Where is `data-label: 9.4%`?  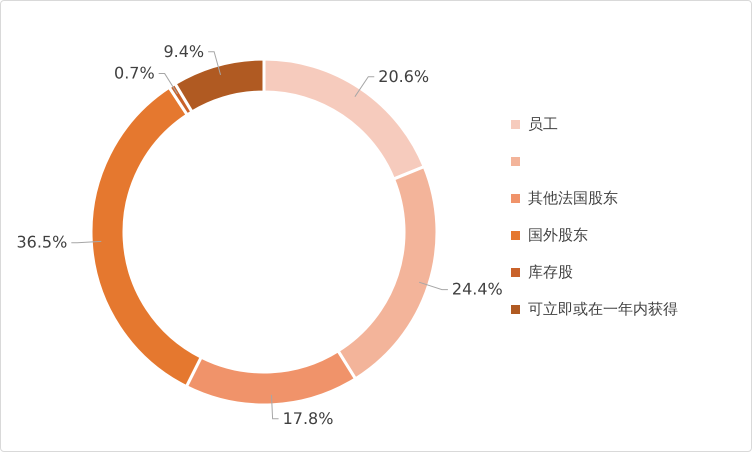 data-label: 9.4% is located at coordinates (183, 51).